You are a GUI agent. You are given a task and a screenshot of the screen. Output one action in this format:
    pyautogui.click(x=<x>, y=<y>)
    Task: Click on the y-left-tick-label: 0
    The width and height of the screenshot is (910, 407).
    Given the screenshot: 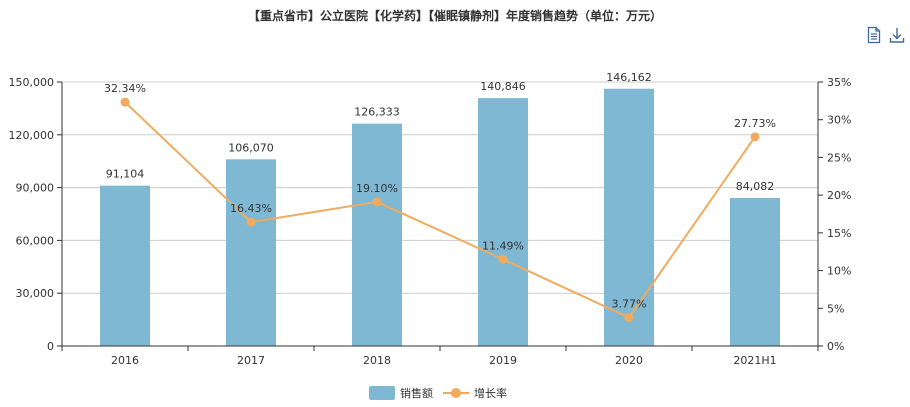 What is the action you would take?
    pyautogui.click(x=50, y=346)
    